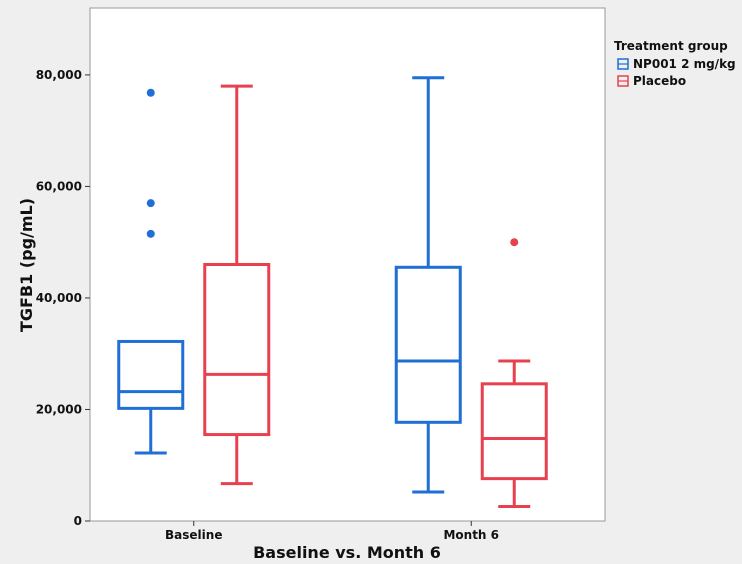 The width and height of the screenshot is (742, 564). I want to click on x-axis-title: Baseline vs. Month 6, so click(347, 552).